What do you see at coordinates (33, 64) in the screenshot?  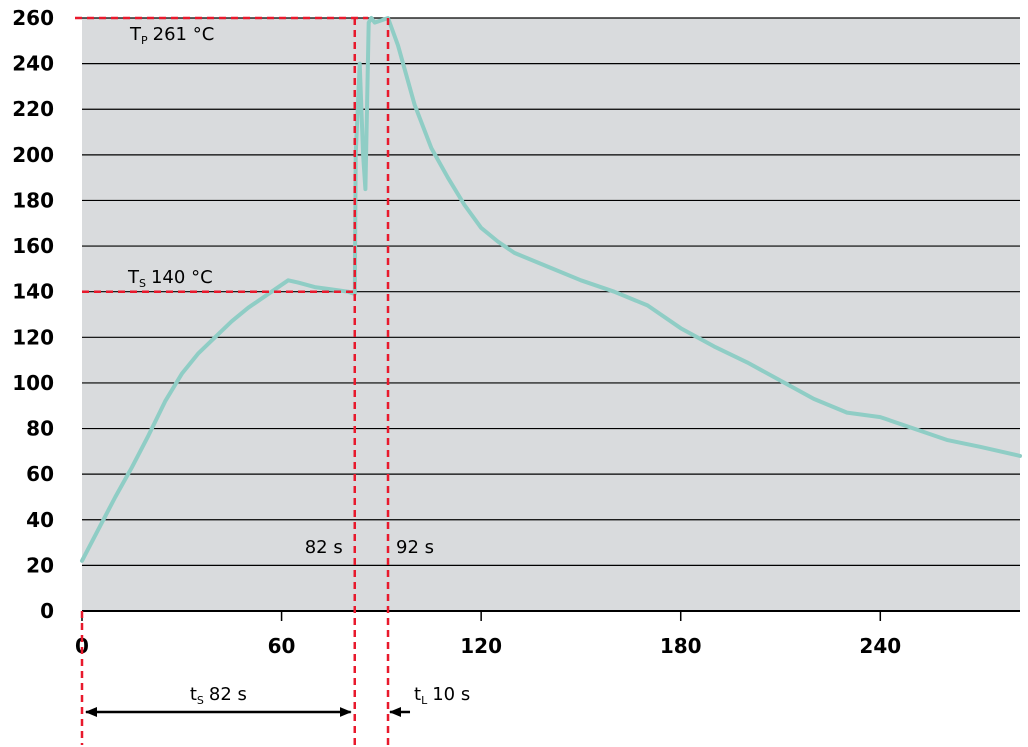 I see `y-tick-label: 240` at bounding box center [33, 64].